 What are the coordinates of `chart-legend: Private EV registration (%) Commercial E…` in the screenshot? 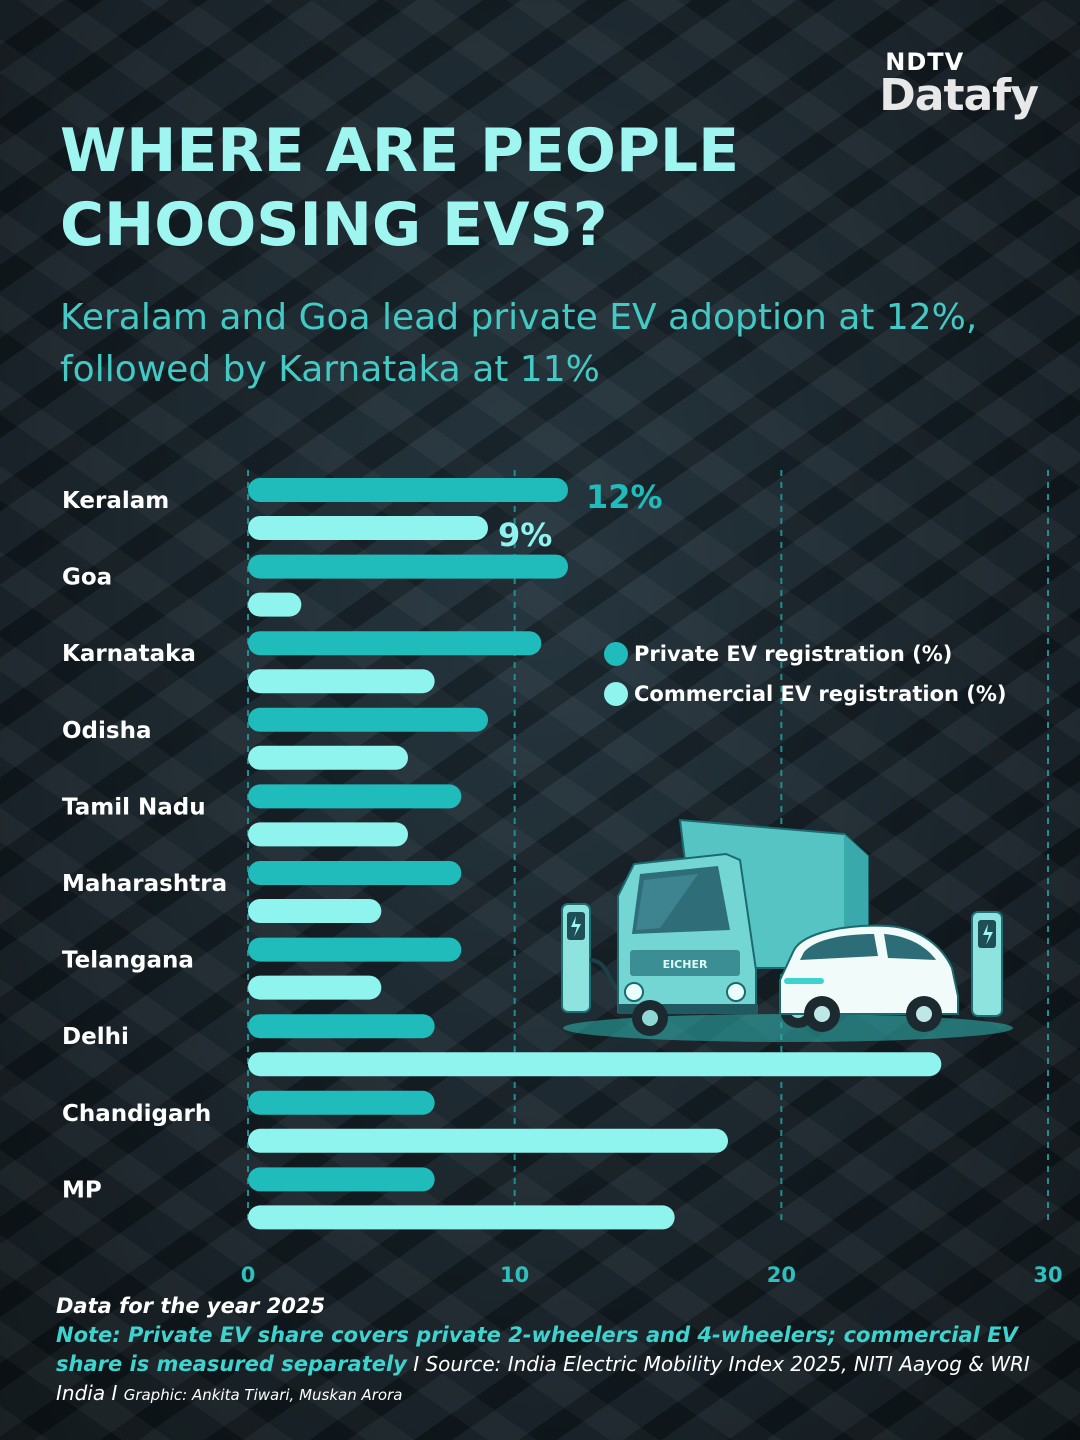 It's located at (805, 674).